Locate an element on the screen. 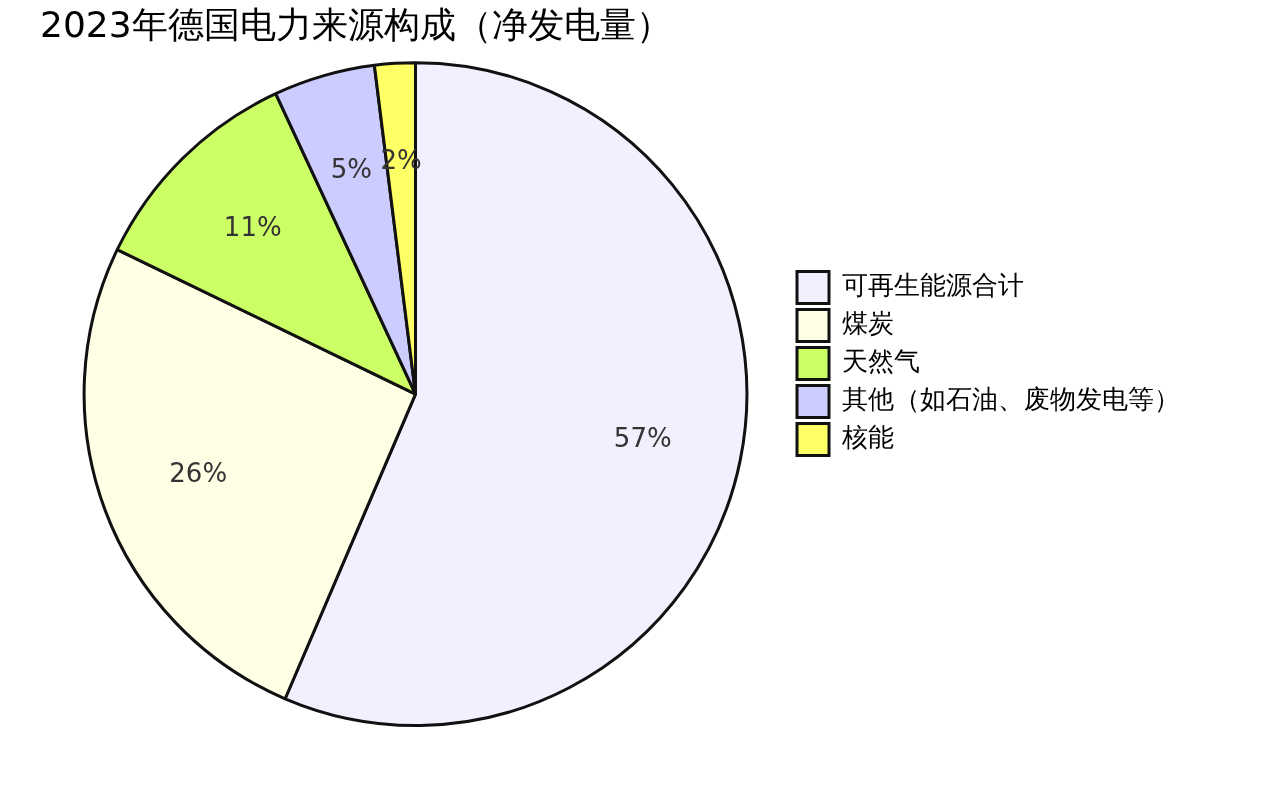 This screenshot has height=787, width=1280. legend-label: 核能 is located at coordinates (867, 437).